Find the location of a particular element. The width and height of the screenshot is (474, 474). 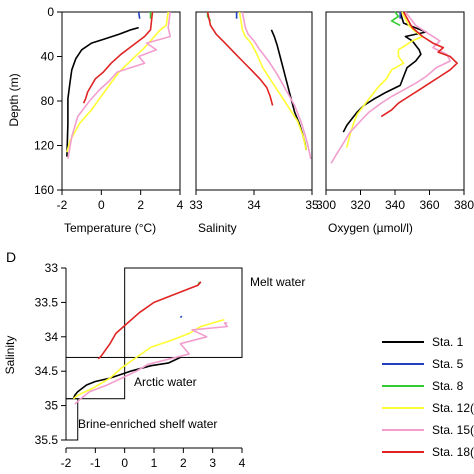

temperature-xtick-label: 2 is located at coordinates (140, 205).